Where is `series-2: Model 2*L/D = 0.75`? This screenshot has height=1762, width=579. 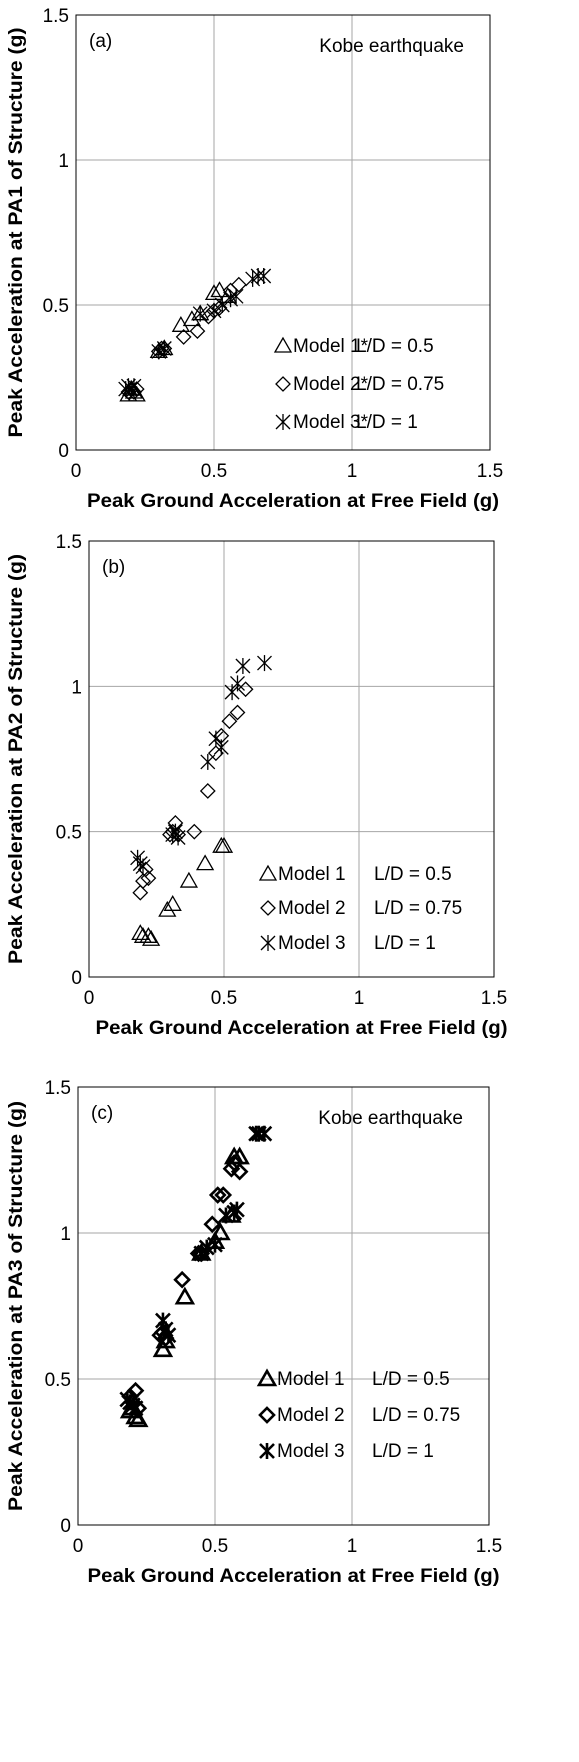
series-2: Model 2*L/D = 0.75 is located at coordinates (282, 338).